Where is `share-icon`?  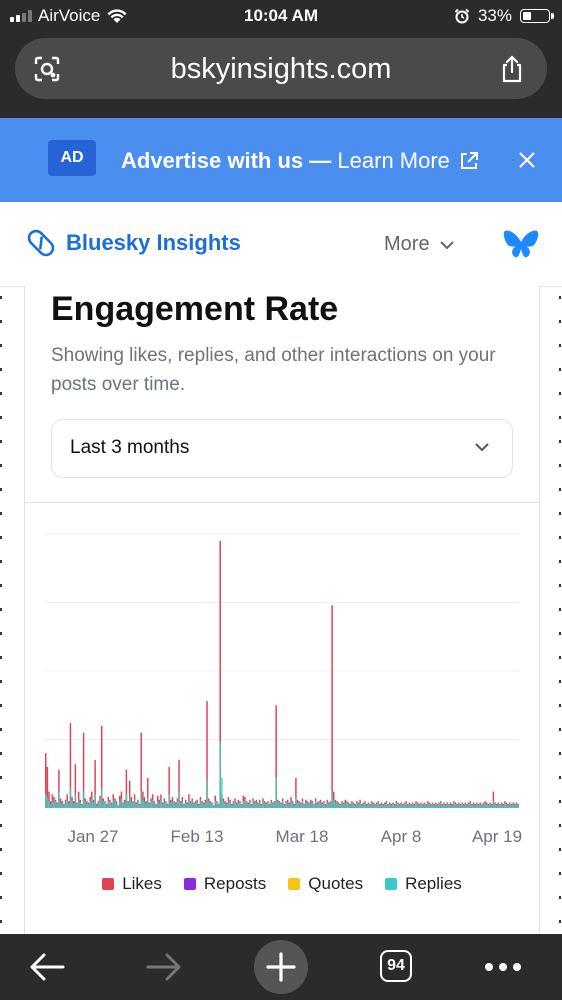 share-icon is located at coordinates (512, 69).